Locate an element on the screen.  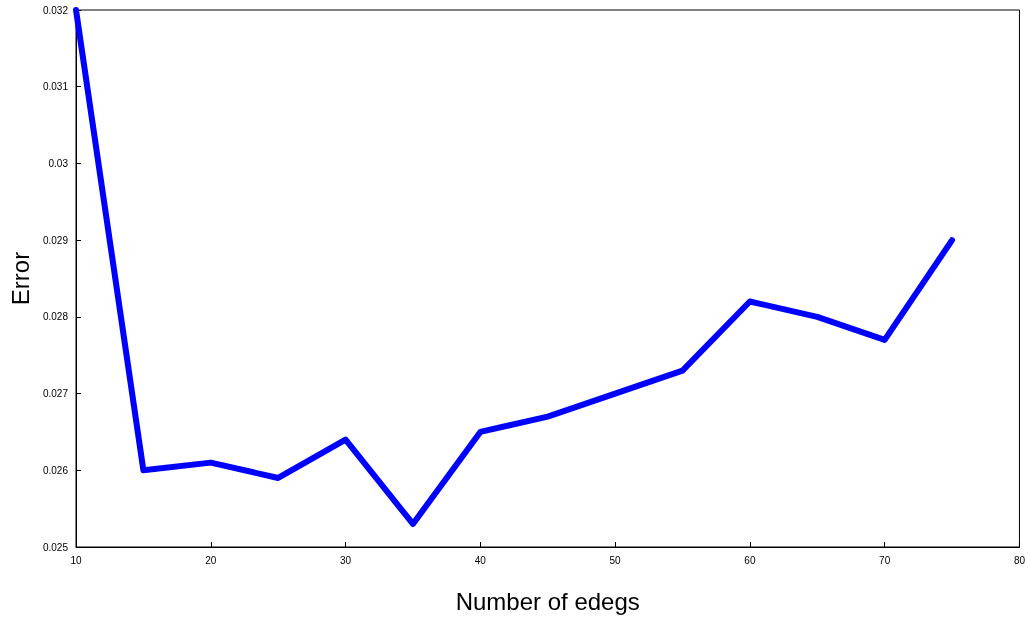
y-tick-label: 0.026 is located at coordinates (55, 470).